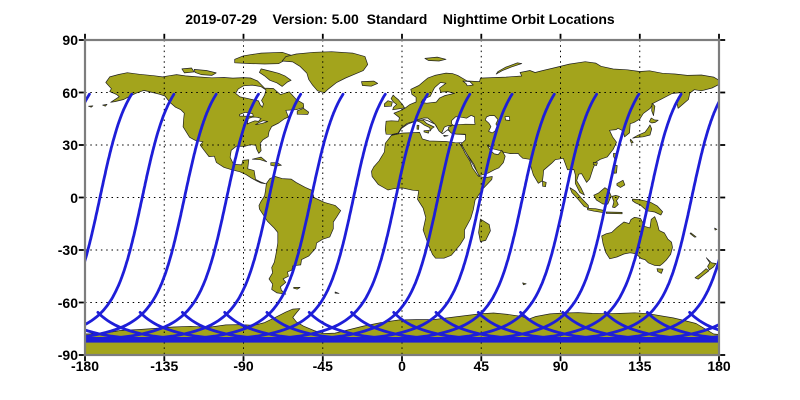  What do you see at coordinates (70, 40) in the screenshot?
I see `y-tick-label: 90` at bounding box center [70, 40].